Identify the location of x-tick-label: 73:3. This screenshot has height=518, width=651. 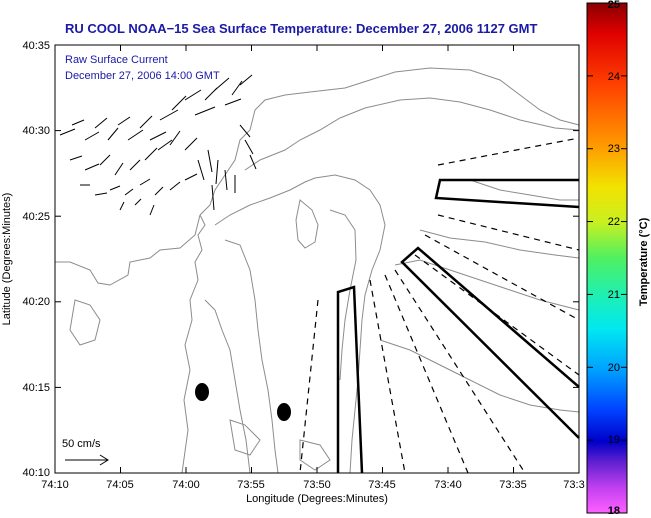
(573, 485).